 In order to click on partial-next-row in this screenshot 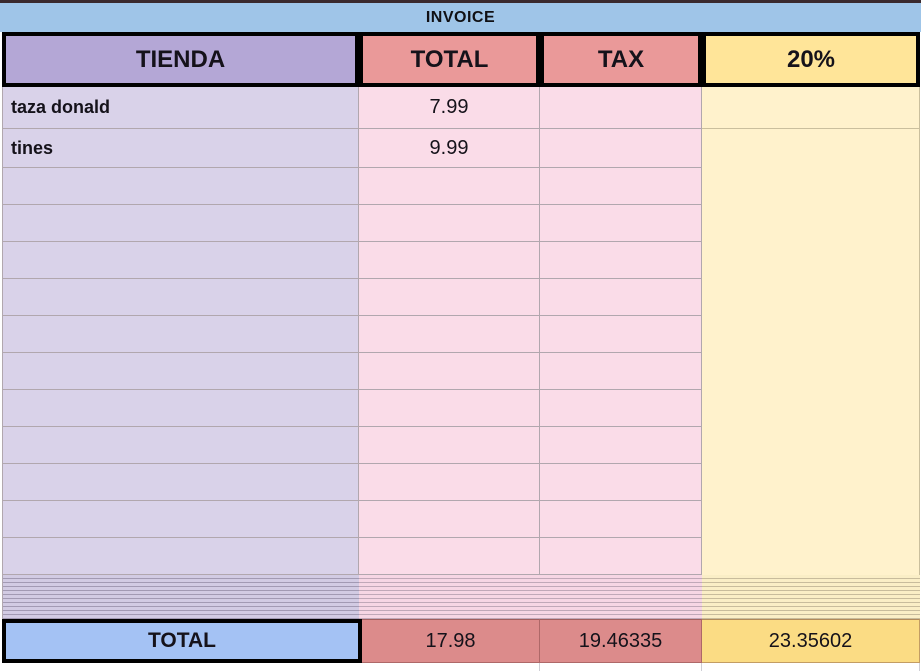, I will do `click(460, 667)`.